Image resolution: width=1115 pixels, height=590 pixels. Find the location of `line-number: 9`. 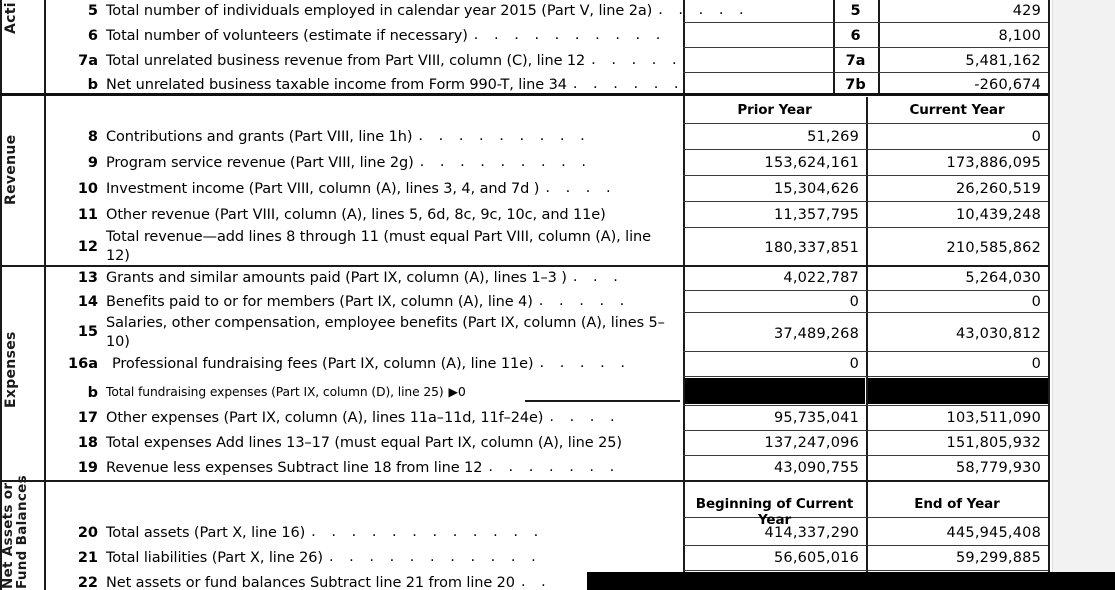

line-number: 9 is located at coordinates (92, 163).